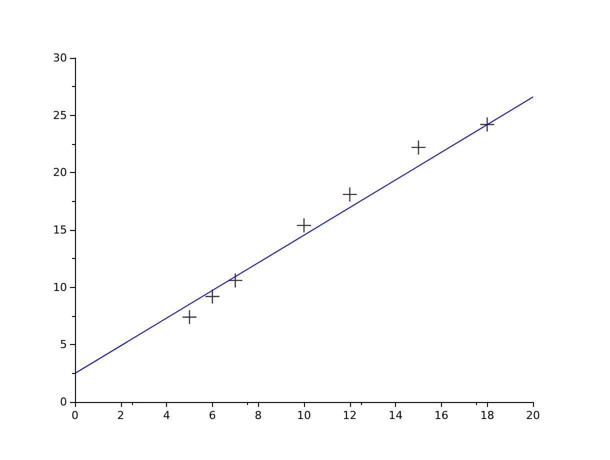  Describe the element at coordinates (395, 415) in the screenshot. I see `x-tick-label: 14` at that location.